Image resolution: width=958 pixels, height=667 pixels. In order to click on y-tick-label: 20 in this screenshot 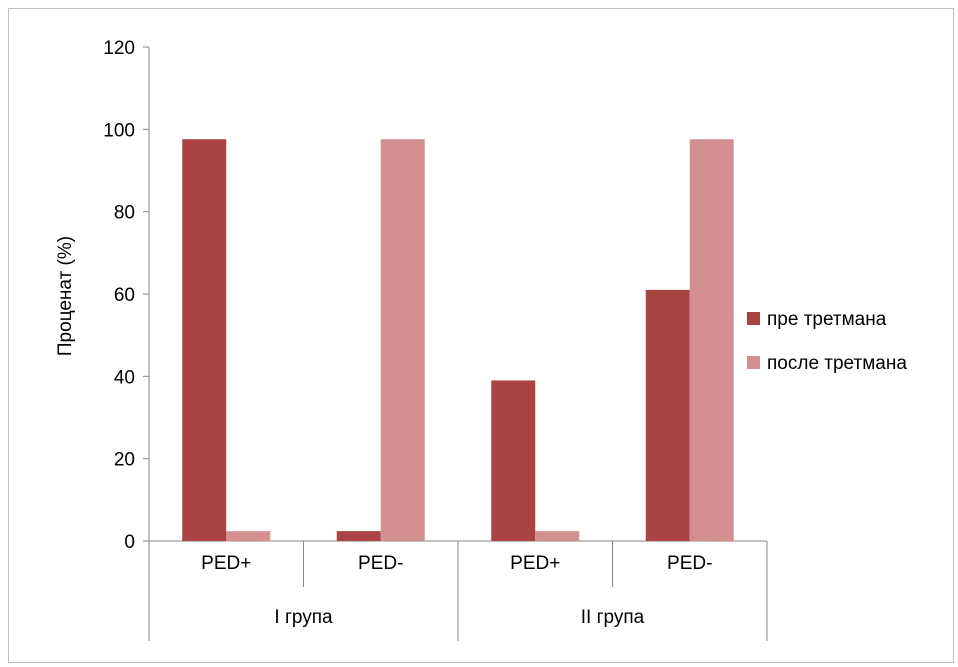, I will do `click(124, 460)`.